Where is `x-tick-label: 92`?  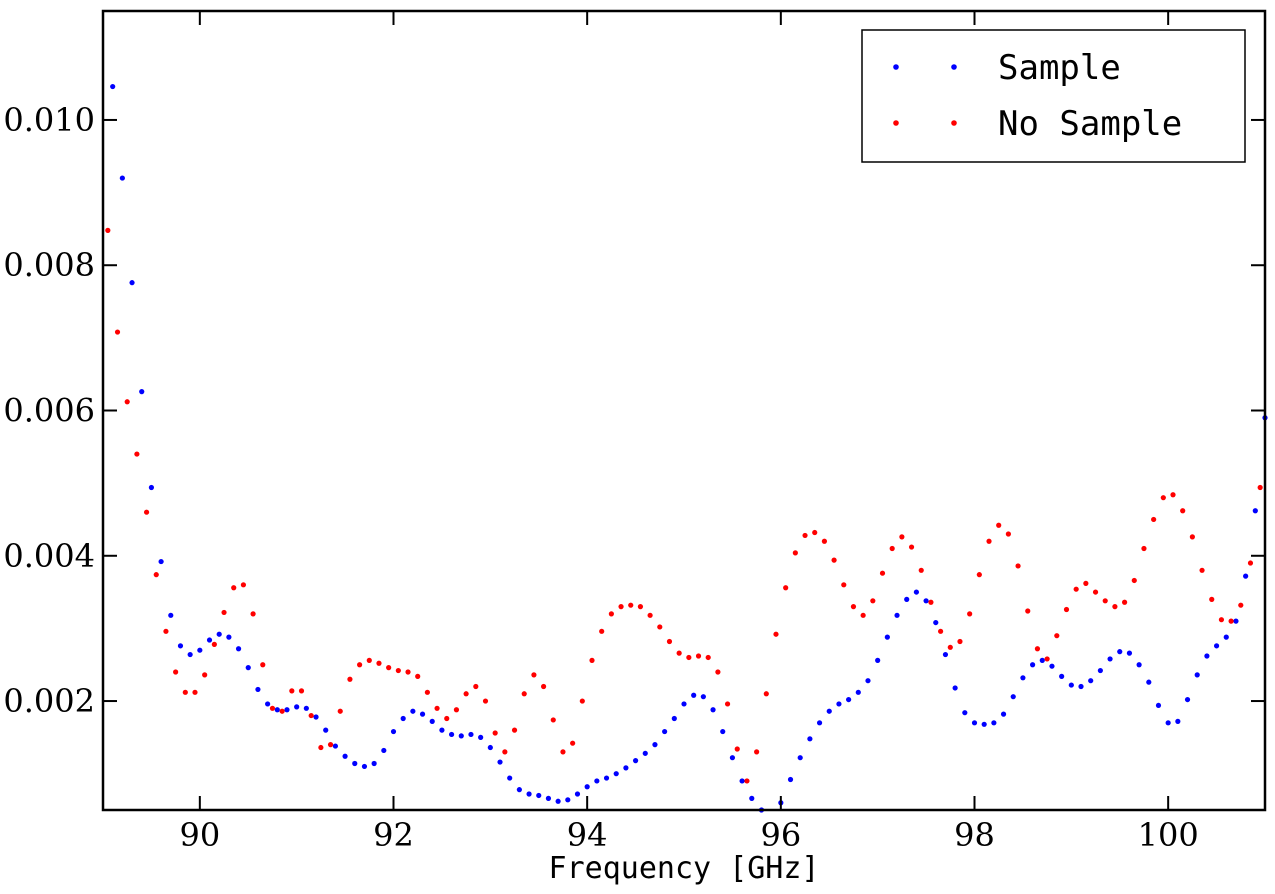 x-tick-label: 92 is located at coordinates (393, 835).